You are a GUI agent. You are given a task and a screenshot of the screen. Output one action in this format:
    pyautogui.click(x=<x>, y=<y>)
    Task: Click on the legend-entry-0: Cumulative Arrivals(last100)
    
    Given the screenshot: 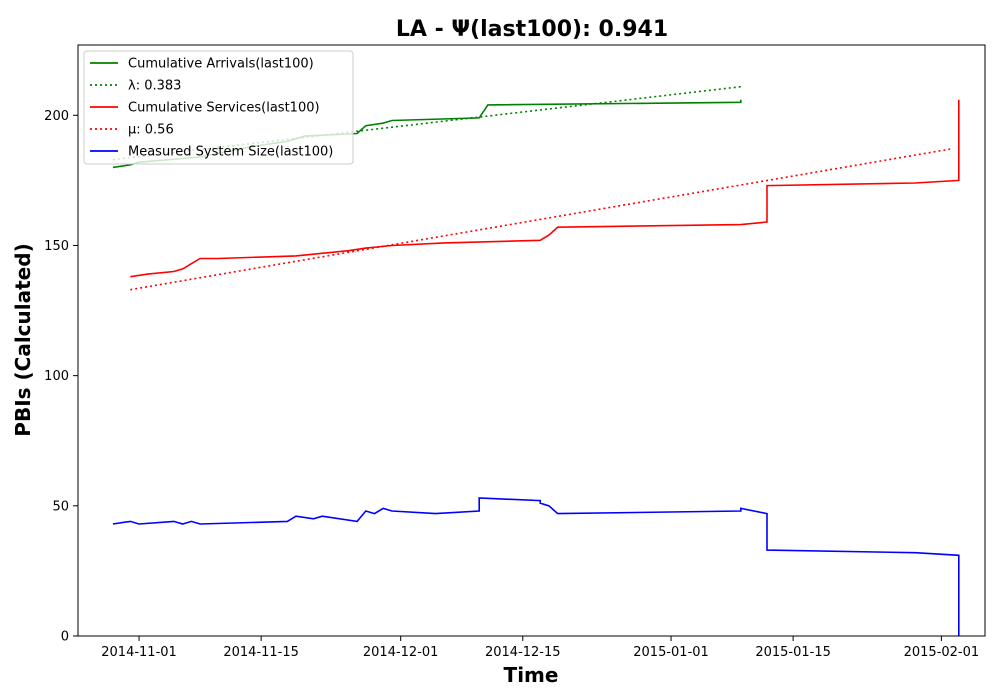 What is the action you would take?
    pyautogui.click(x=221, y=64)
    